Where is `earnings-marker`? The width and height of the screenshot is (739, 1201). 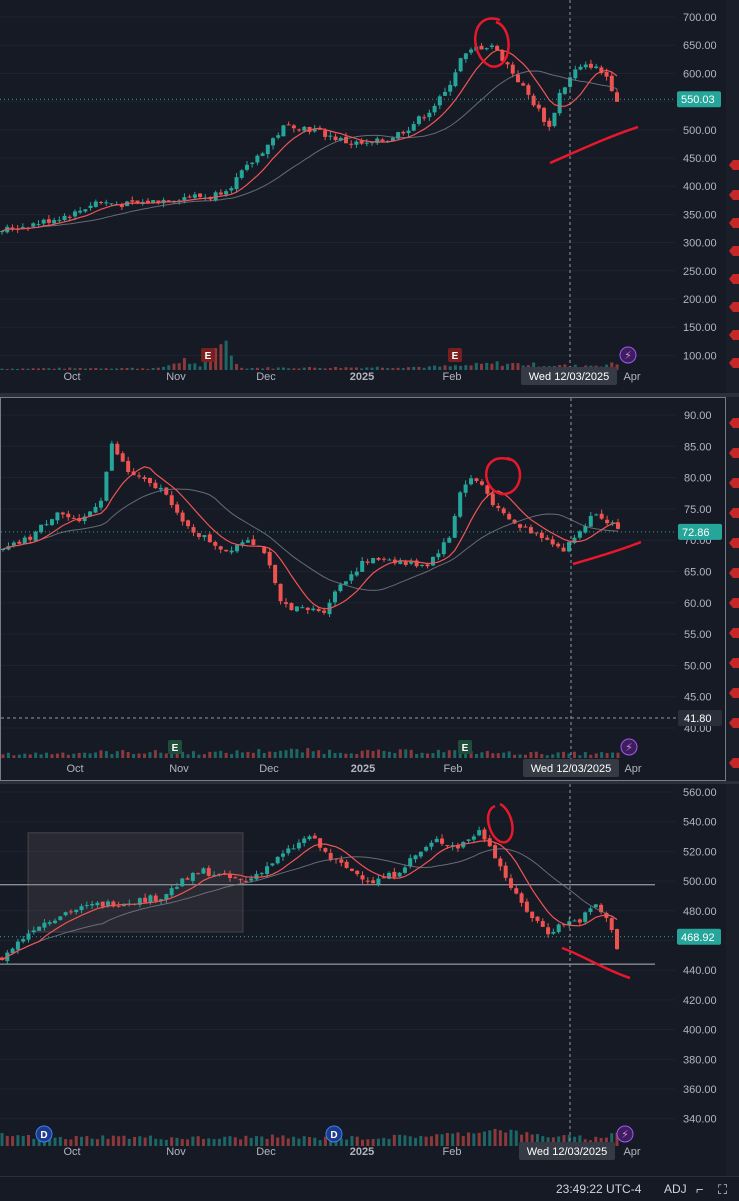 earnings-marker is located at coordinates (465, 747).